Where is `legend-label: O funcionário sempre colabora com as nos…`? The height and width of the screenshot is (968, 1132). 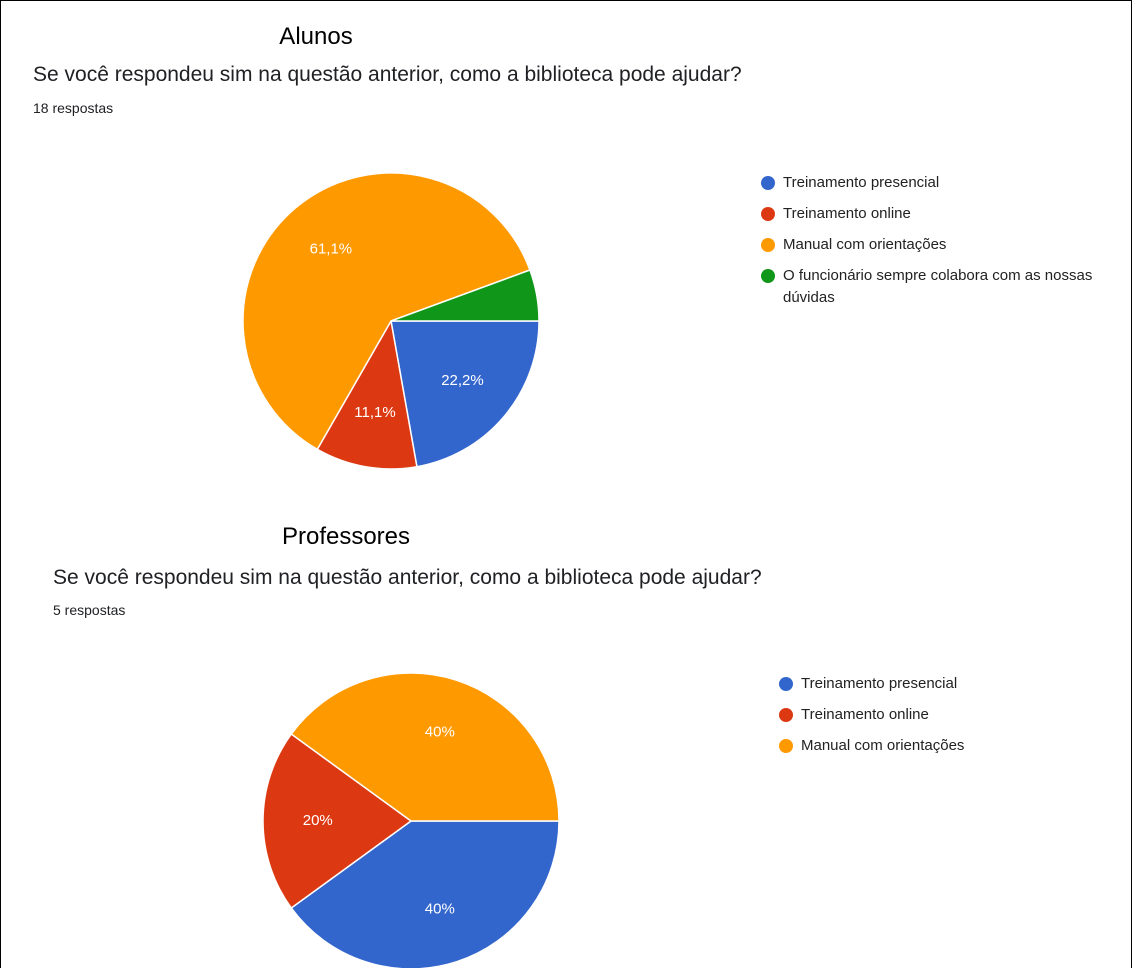 legend-label: O funcionário sempre colabora com as nos… is located at coordinates (938, 286).